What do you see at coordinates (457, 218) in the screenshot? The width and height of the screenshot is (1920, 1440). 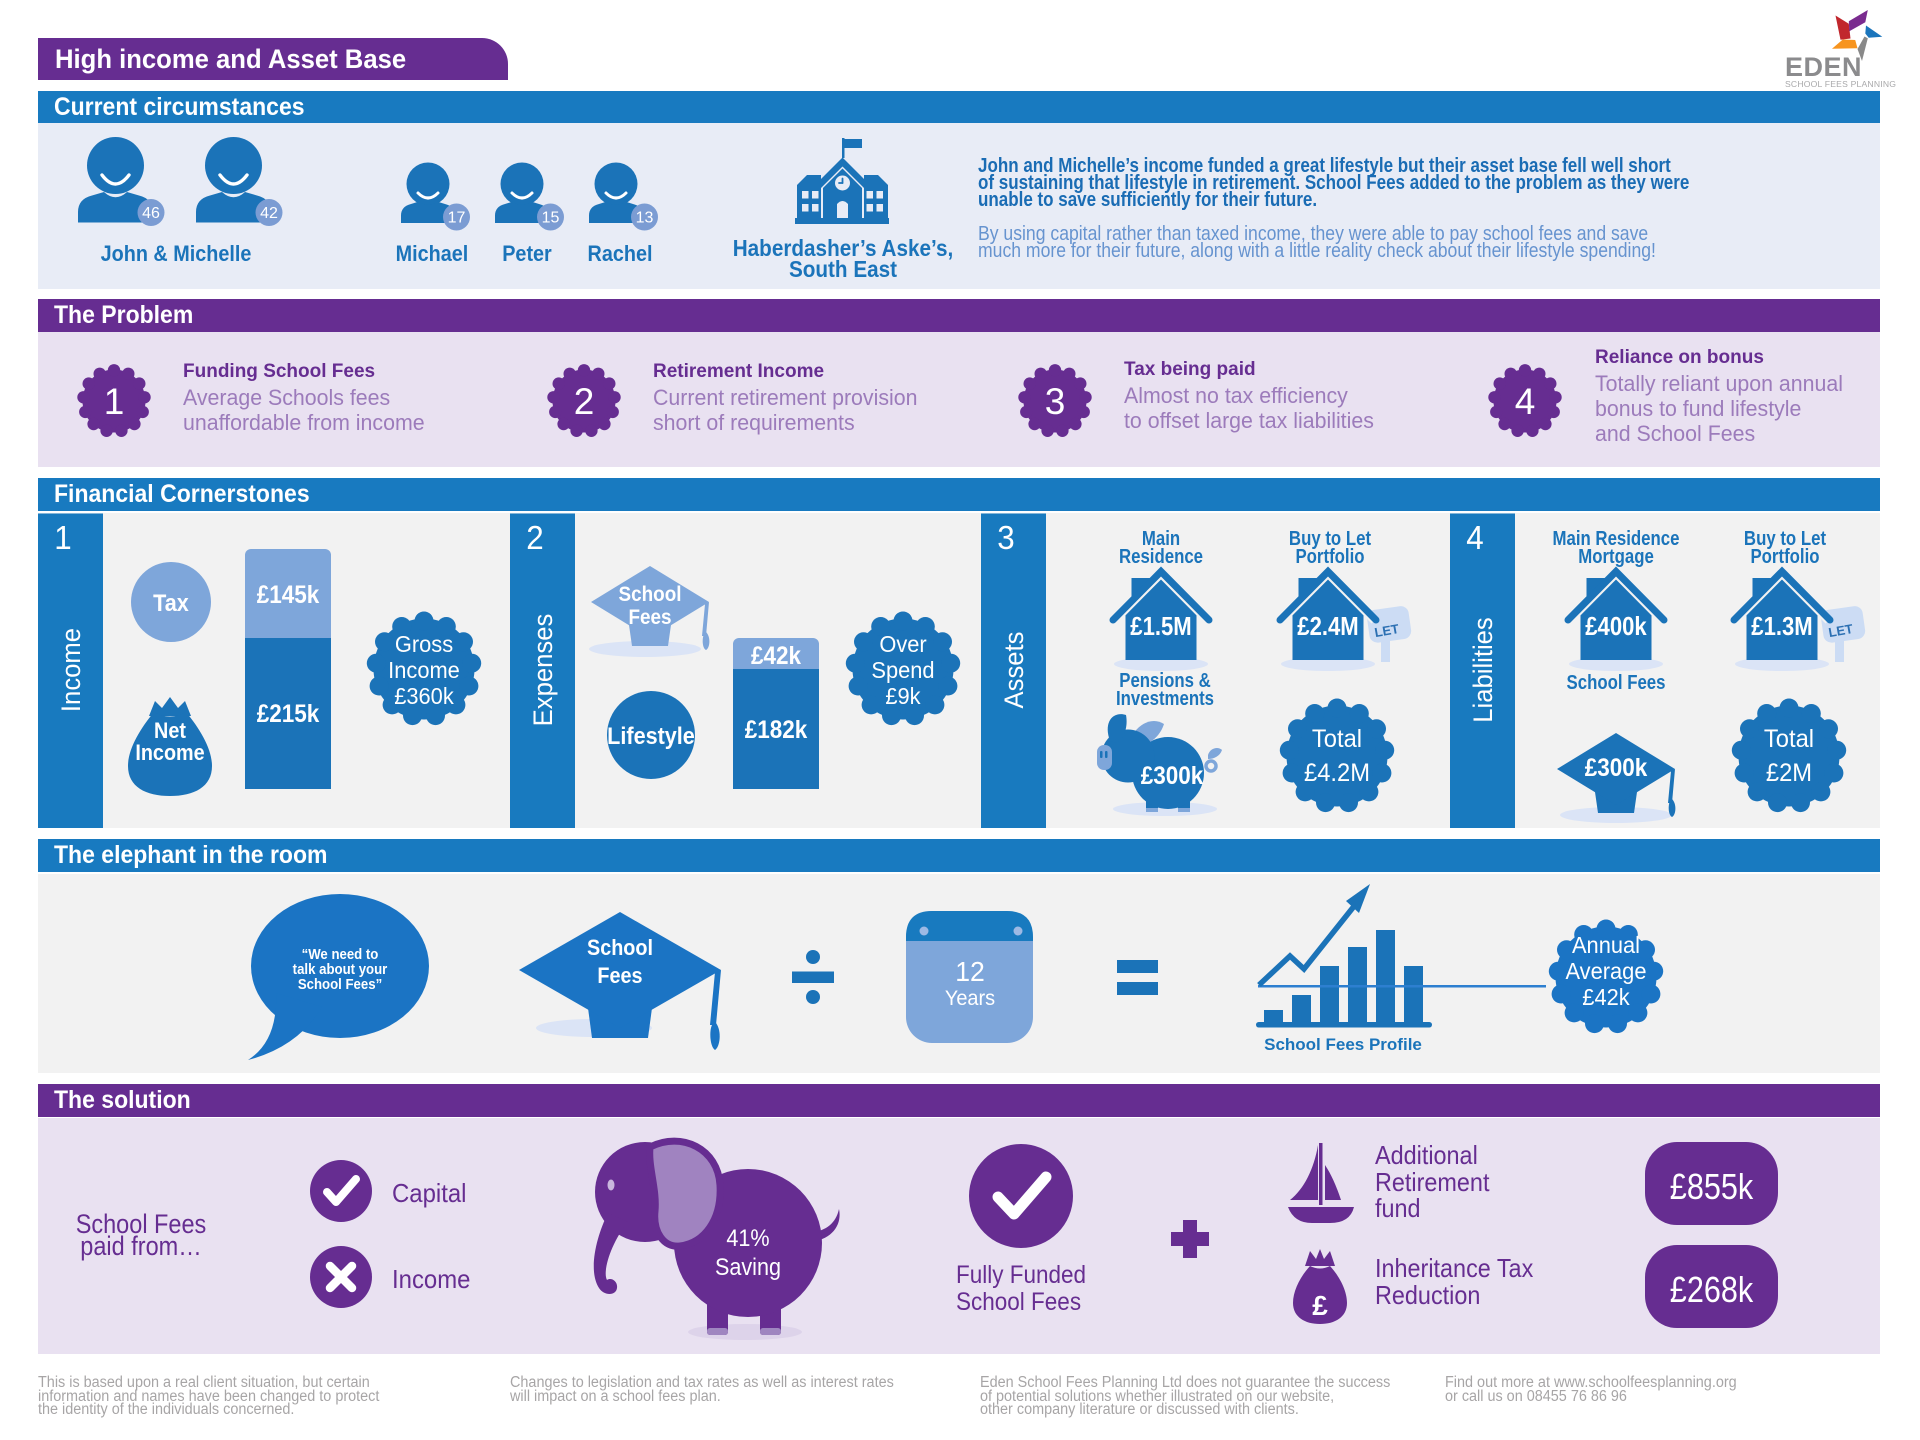 I see `svg-text: 17` at bounding box center [457, 218].